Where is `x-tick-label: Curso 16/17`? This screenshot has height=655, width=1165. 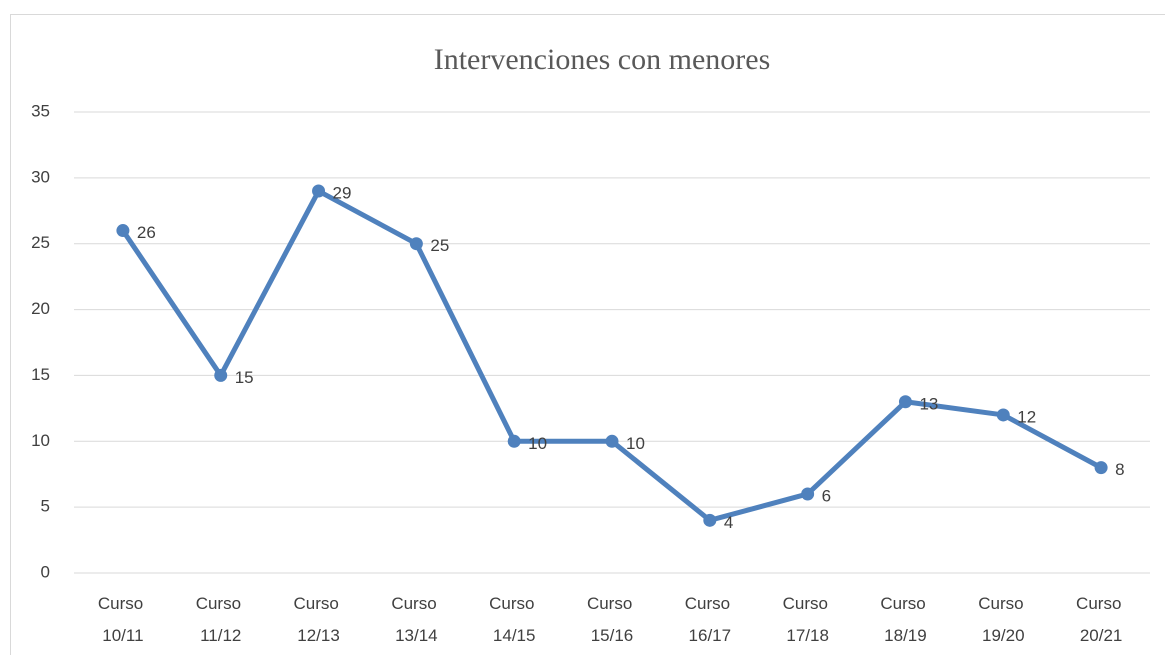
x-tick-label: Curso 16/17 is located at coordinates (710, 619).